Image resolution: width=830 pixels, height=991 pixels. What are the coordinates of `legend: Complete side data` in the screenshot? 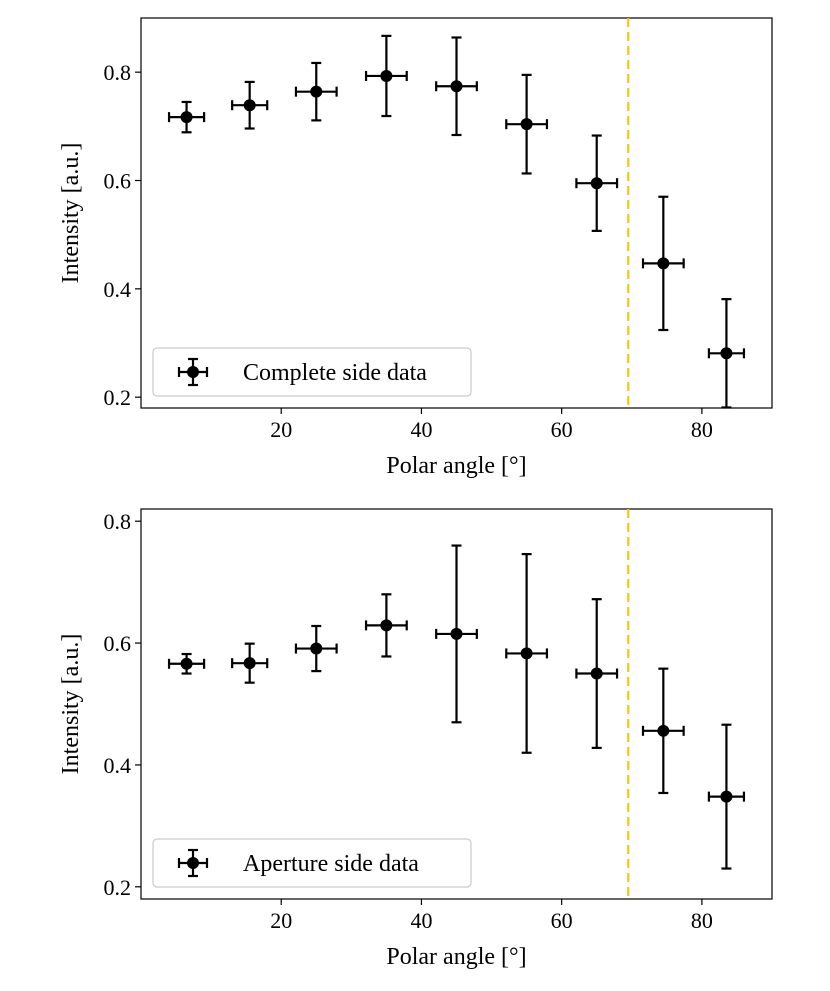 It's located at (312, 372).